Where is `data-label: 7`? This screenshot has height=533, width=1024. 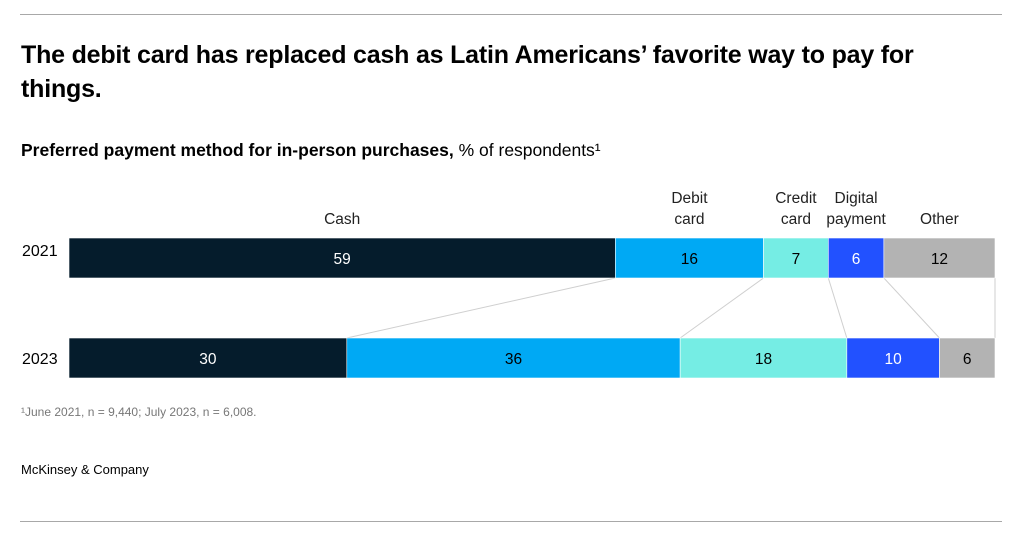
data-label: 7 is located at coordinates (796, 259).